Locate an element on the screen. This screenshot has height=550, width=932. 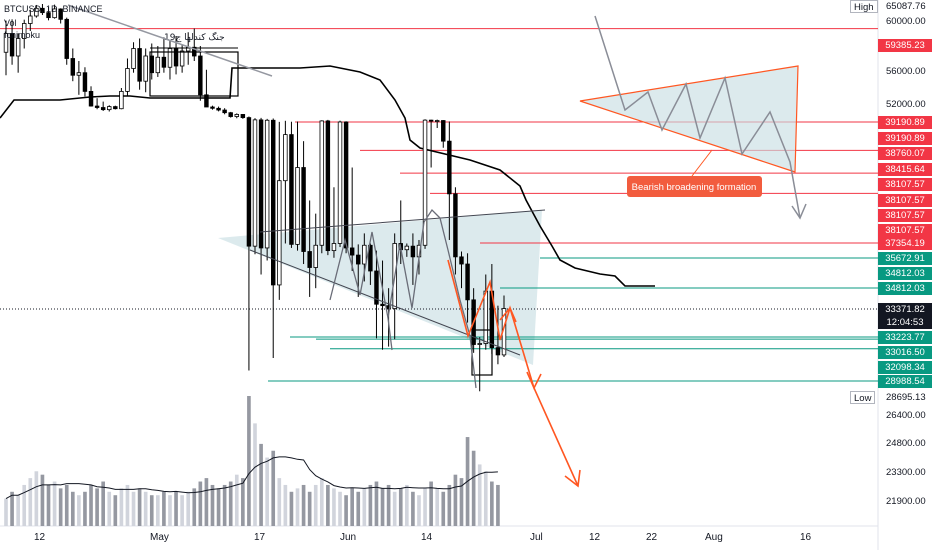
price-tick: 21900.00 is located at coordinates (906, 501).